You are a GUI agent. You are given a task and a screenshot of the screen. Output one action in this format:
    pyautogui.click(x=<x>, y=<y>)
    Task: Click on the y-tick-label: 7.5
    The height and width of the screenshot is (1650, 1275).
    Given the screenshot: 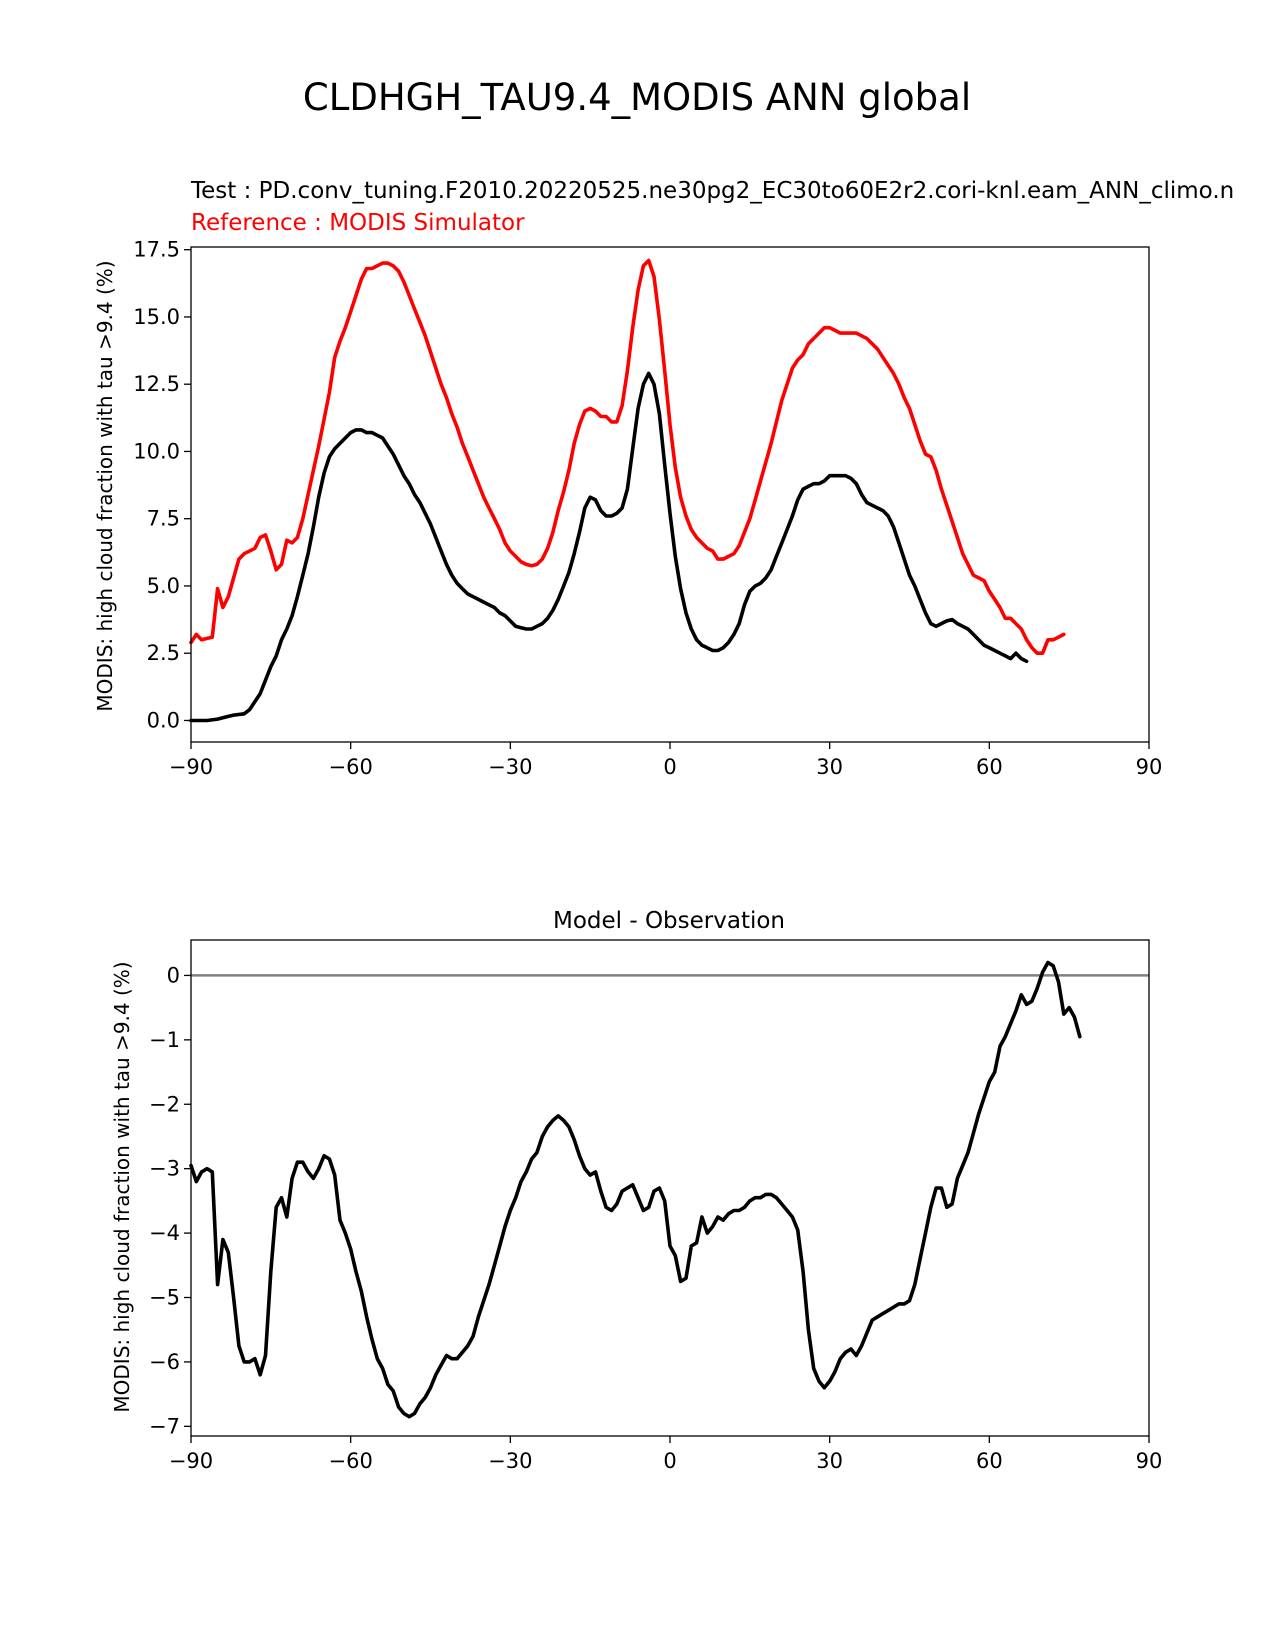 What is the action you would take?
    pyautogui.click(x=163, y=519)
    